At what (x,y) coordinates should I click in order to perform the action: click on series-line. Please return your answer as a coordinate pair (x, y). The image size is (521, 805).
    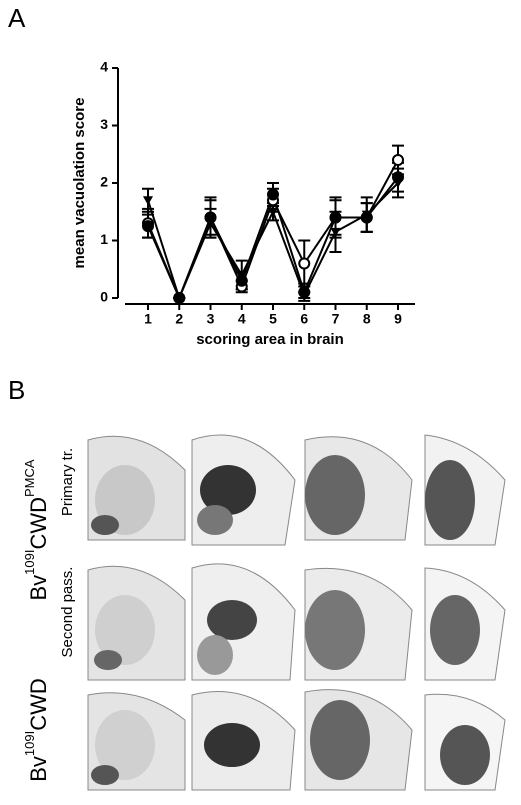
    Looking at the image, I should click on (273, 230).